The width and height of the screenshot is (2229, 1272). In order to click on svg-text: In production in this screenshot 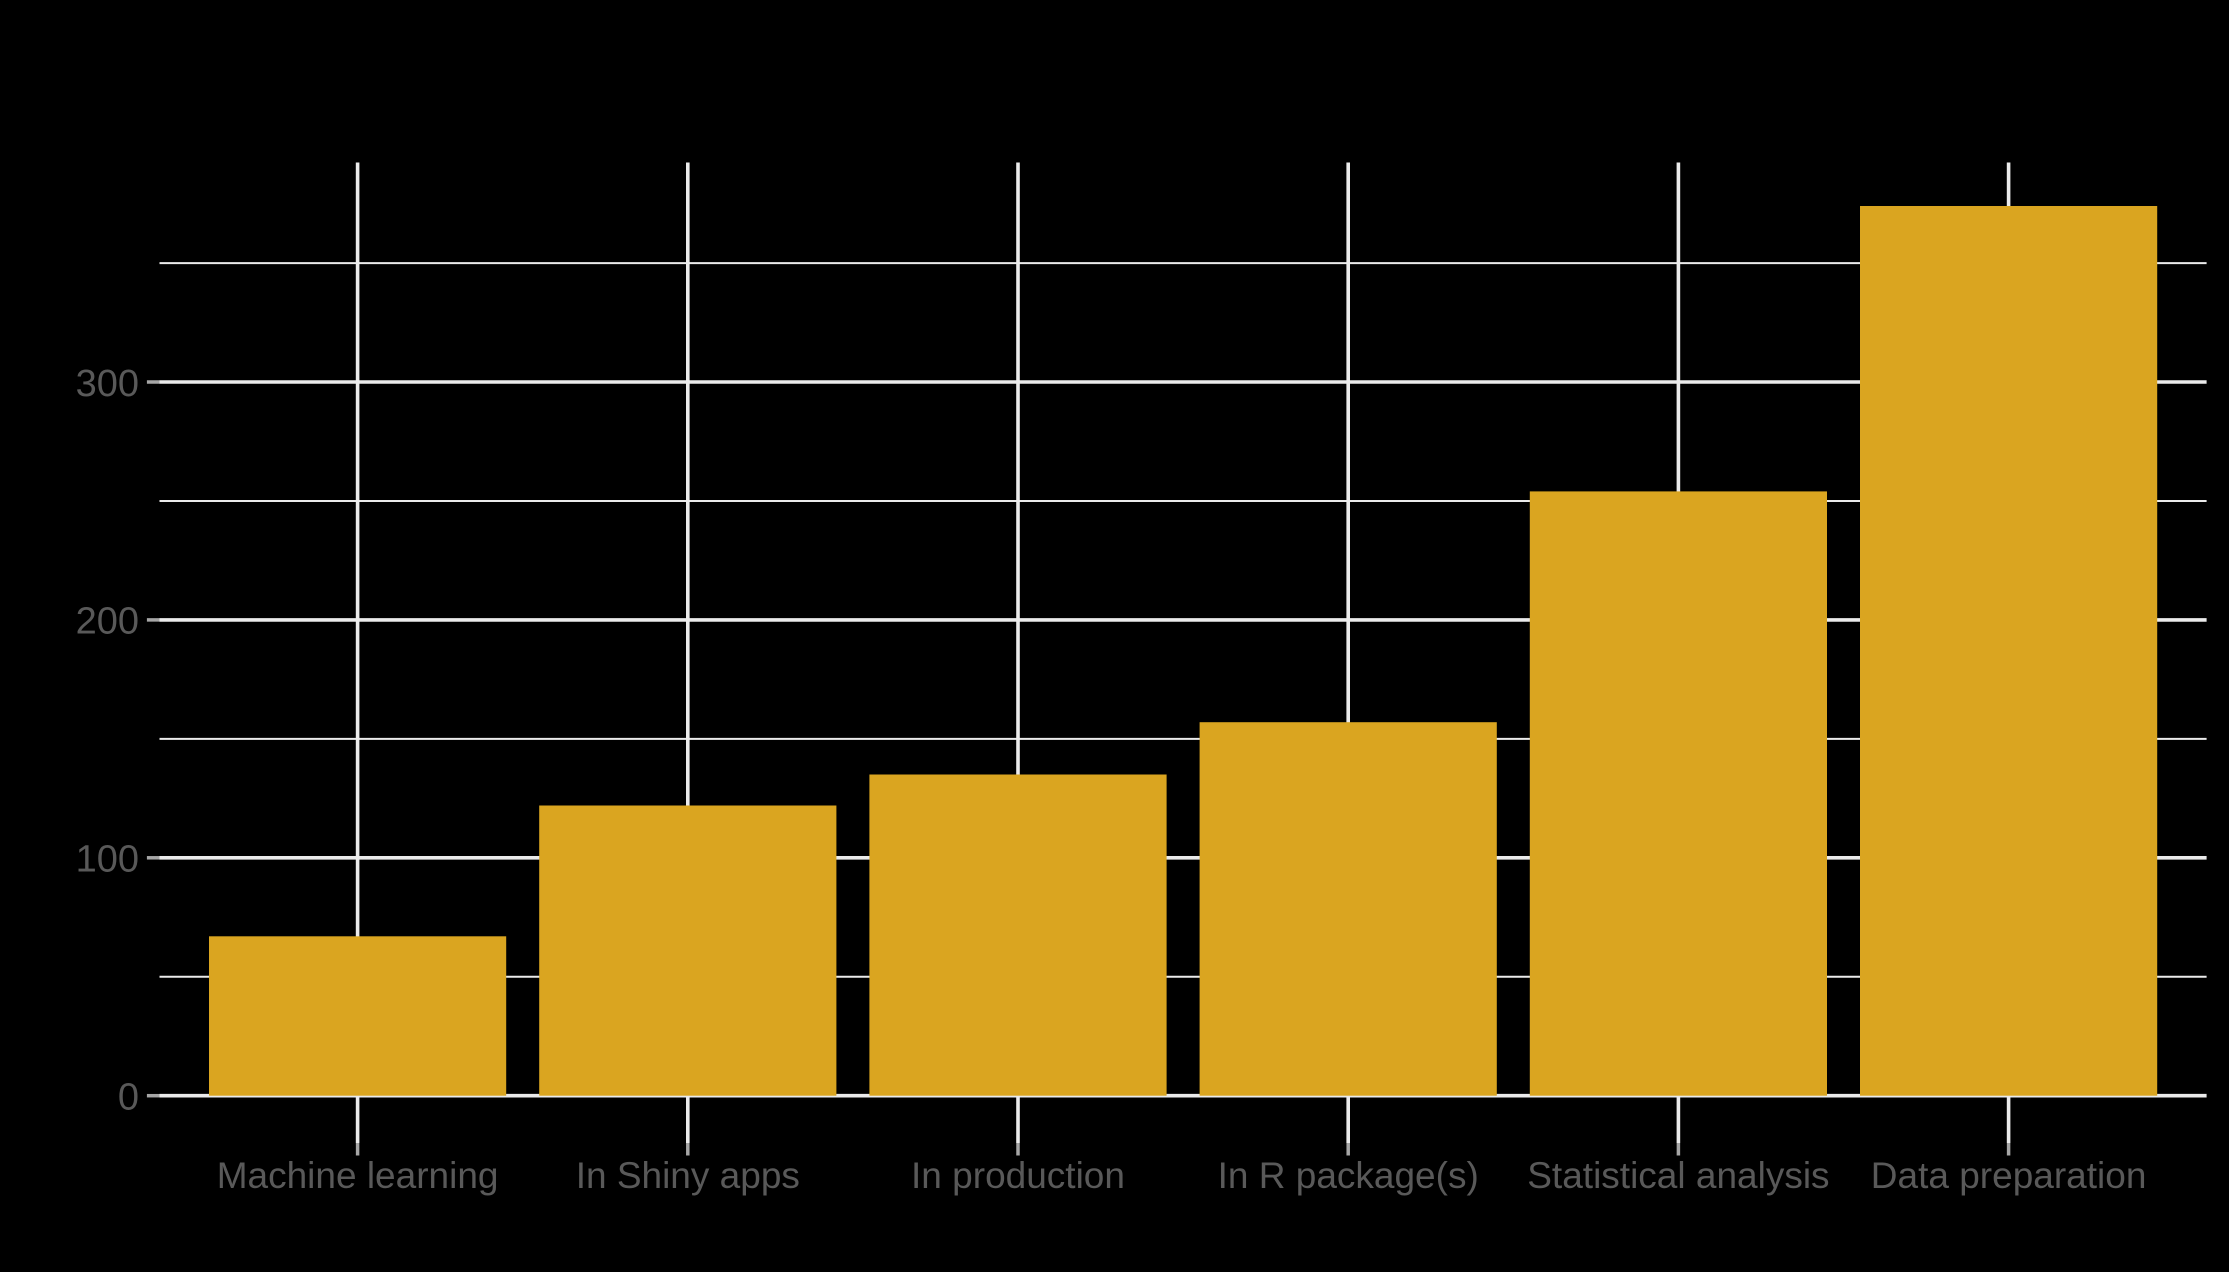, I will do `click(1018, 1175)`.